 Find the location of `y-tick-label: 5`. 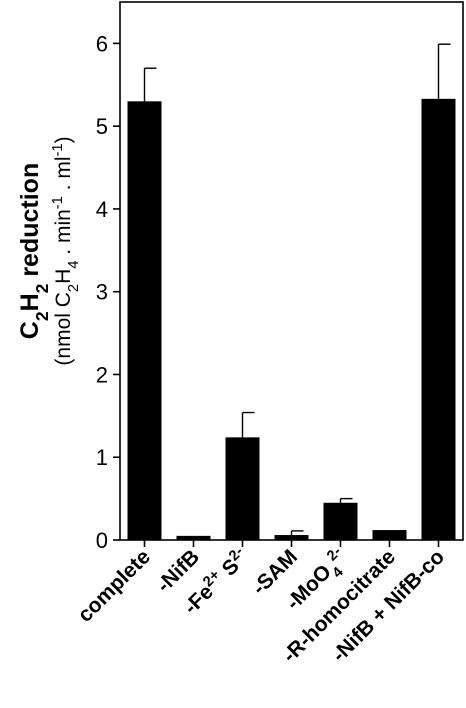

y-tick-label: 5 is located at coordinates (102, 126).